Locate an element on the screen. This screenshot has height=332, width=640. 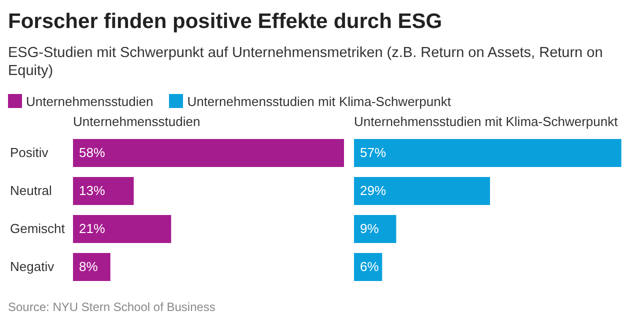
text: Unternehmensstudien is located at coordinates (136, 121).